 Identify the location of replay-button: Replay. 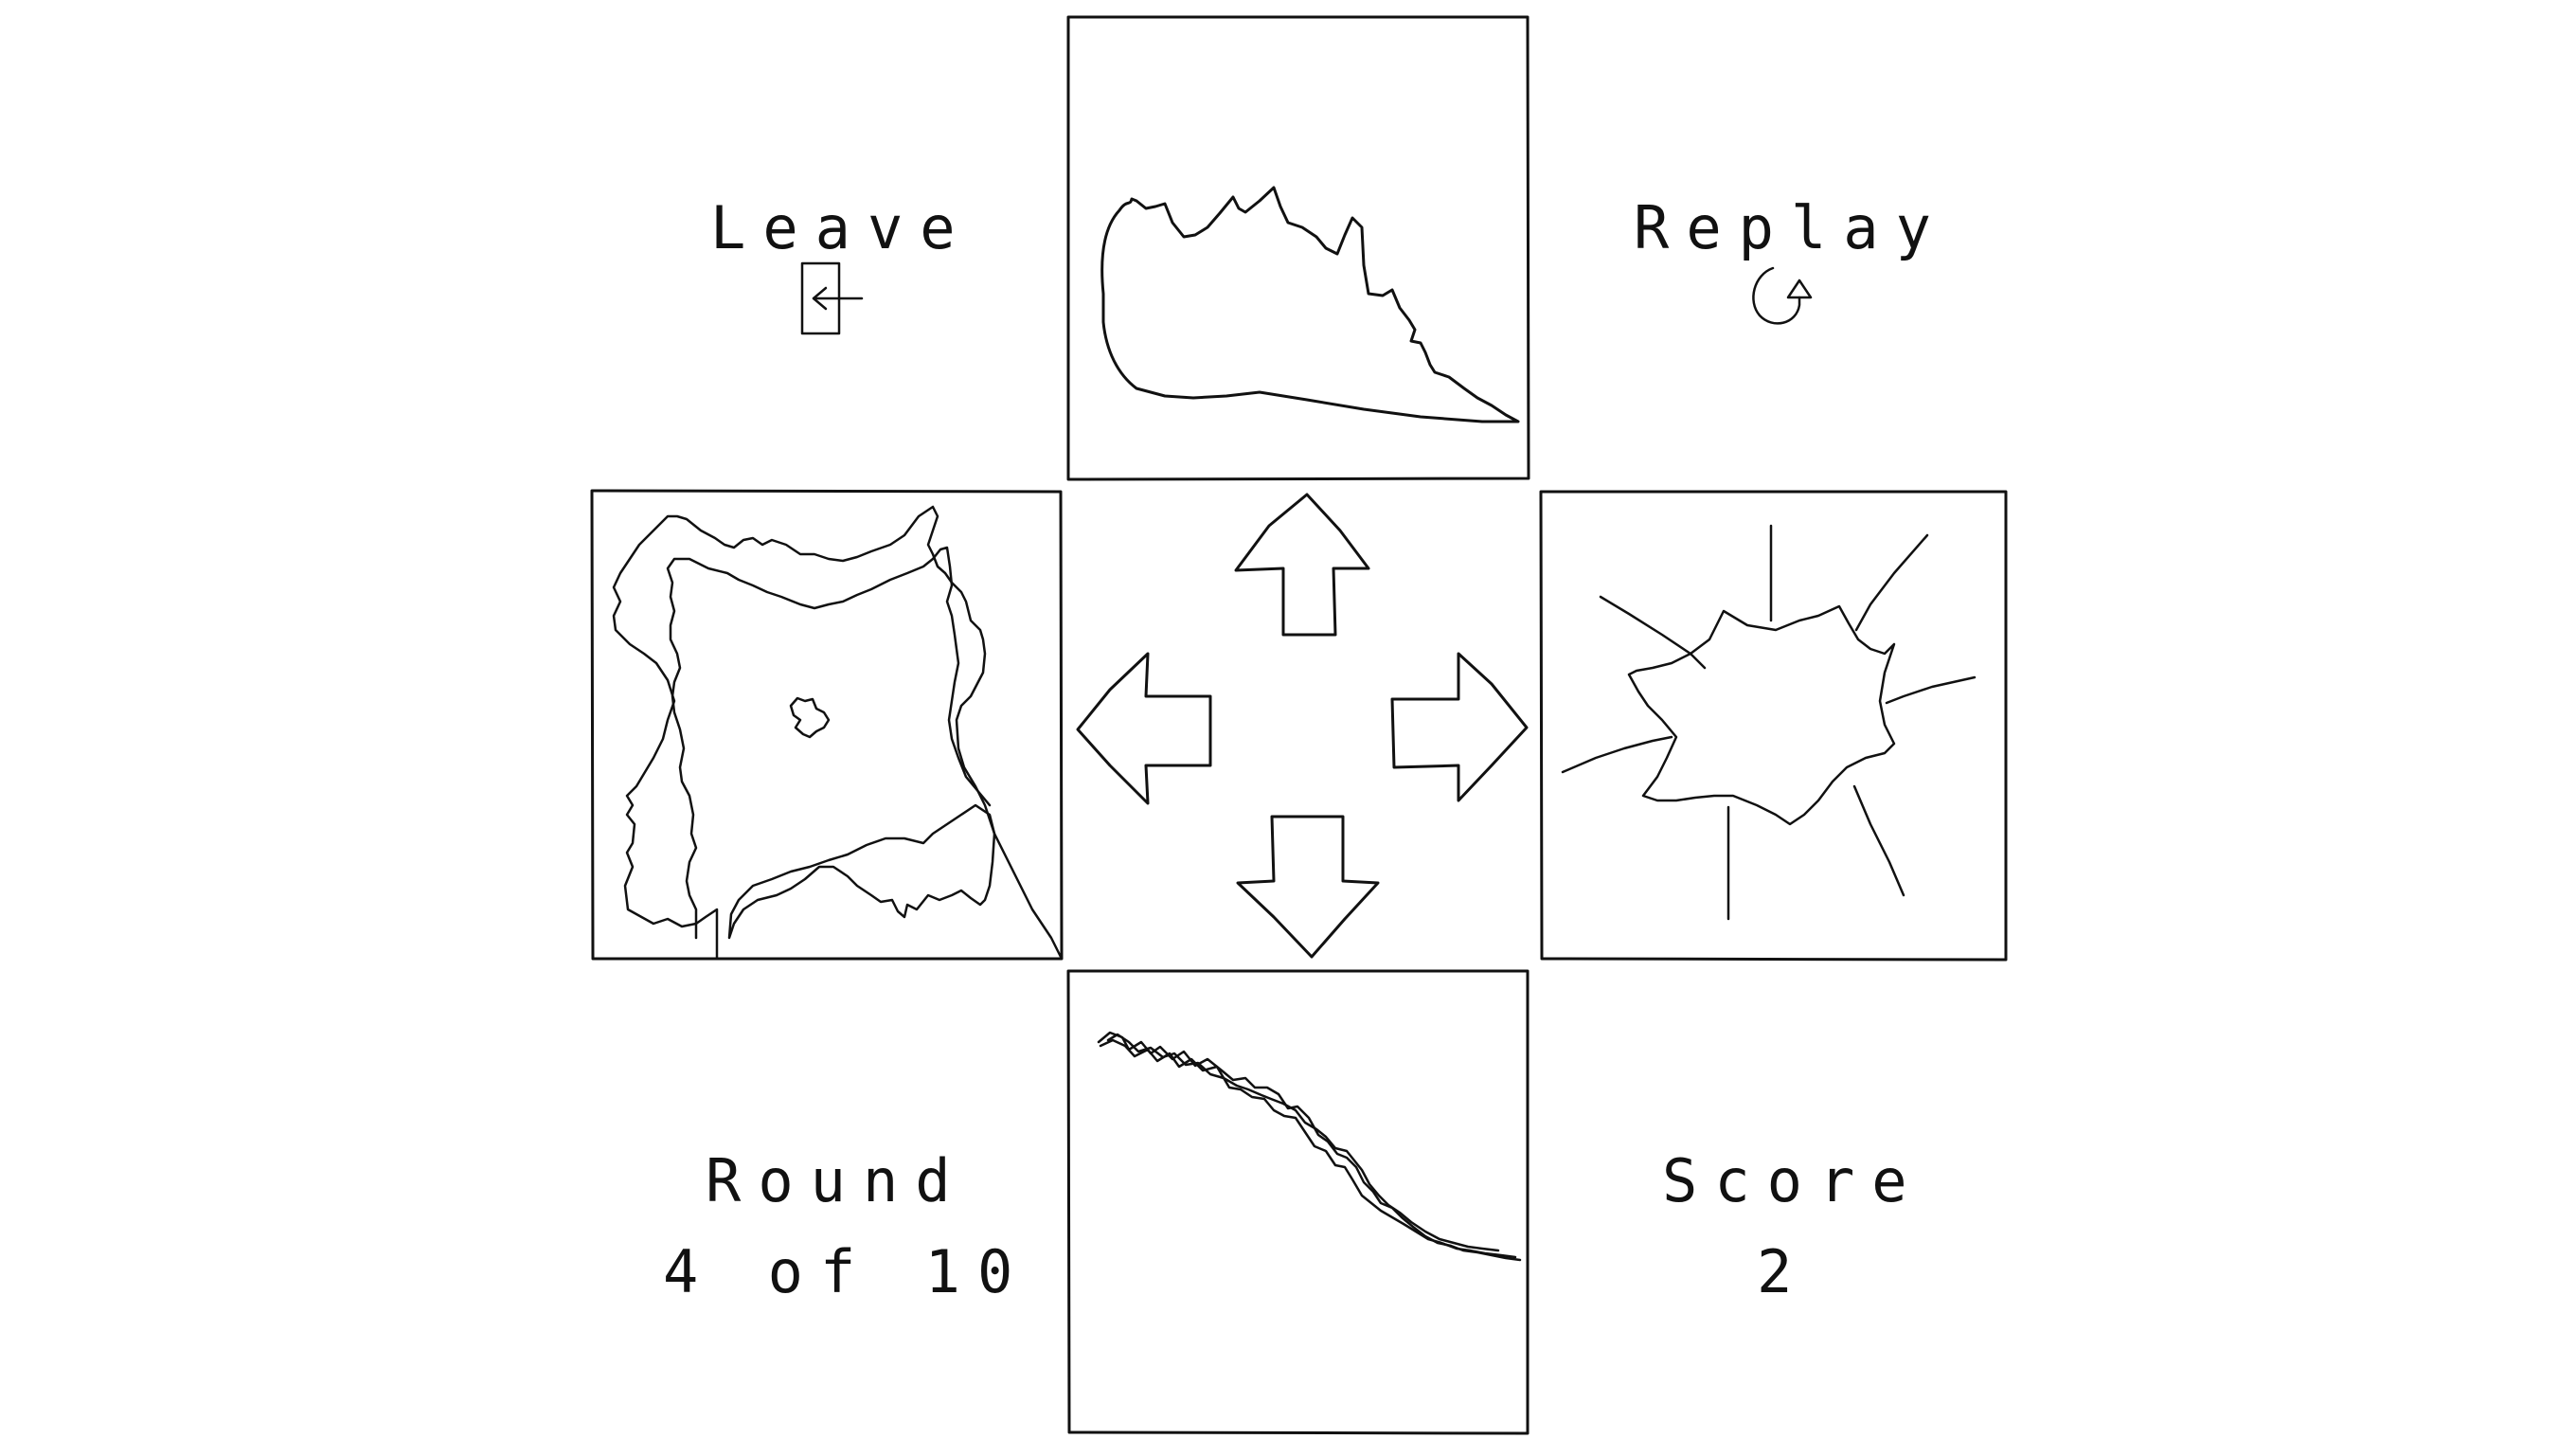
(1791, 259).